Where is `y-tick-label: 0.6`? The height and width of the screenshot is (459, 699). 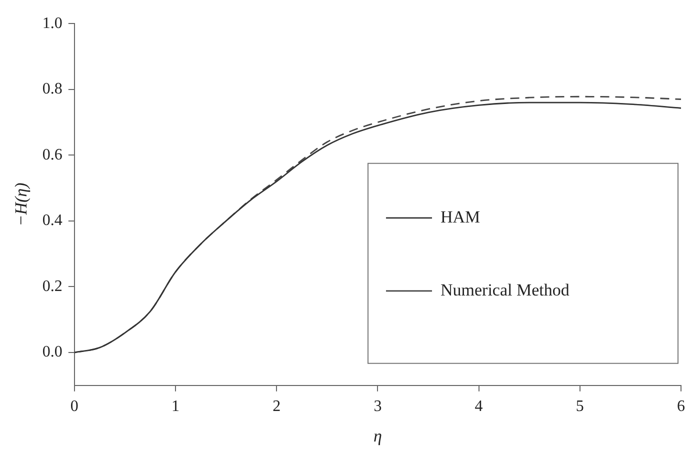 y-tick-label: 0.6 is located at coordinates (52, 155).